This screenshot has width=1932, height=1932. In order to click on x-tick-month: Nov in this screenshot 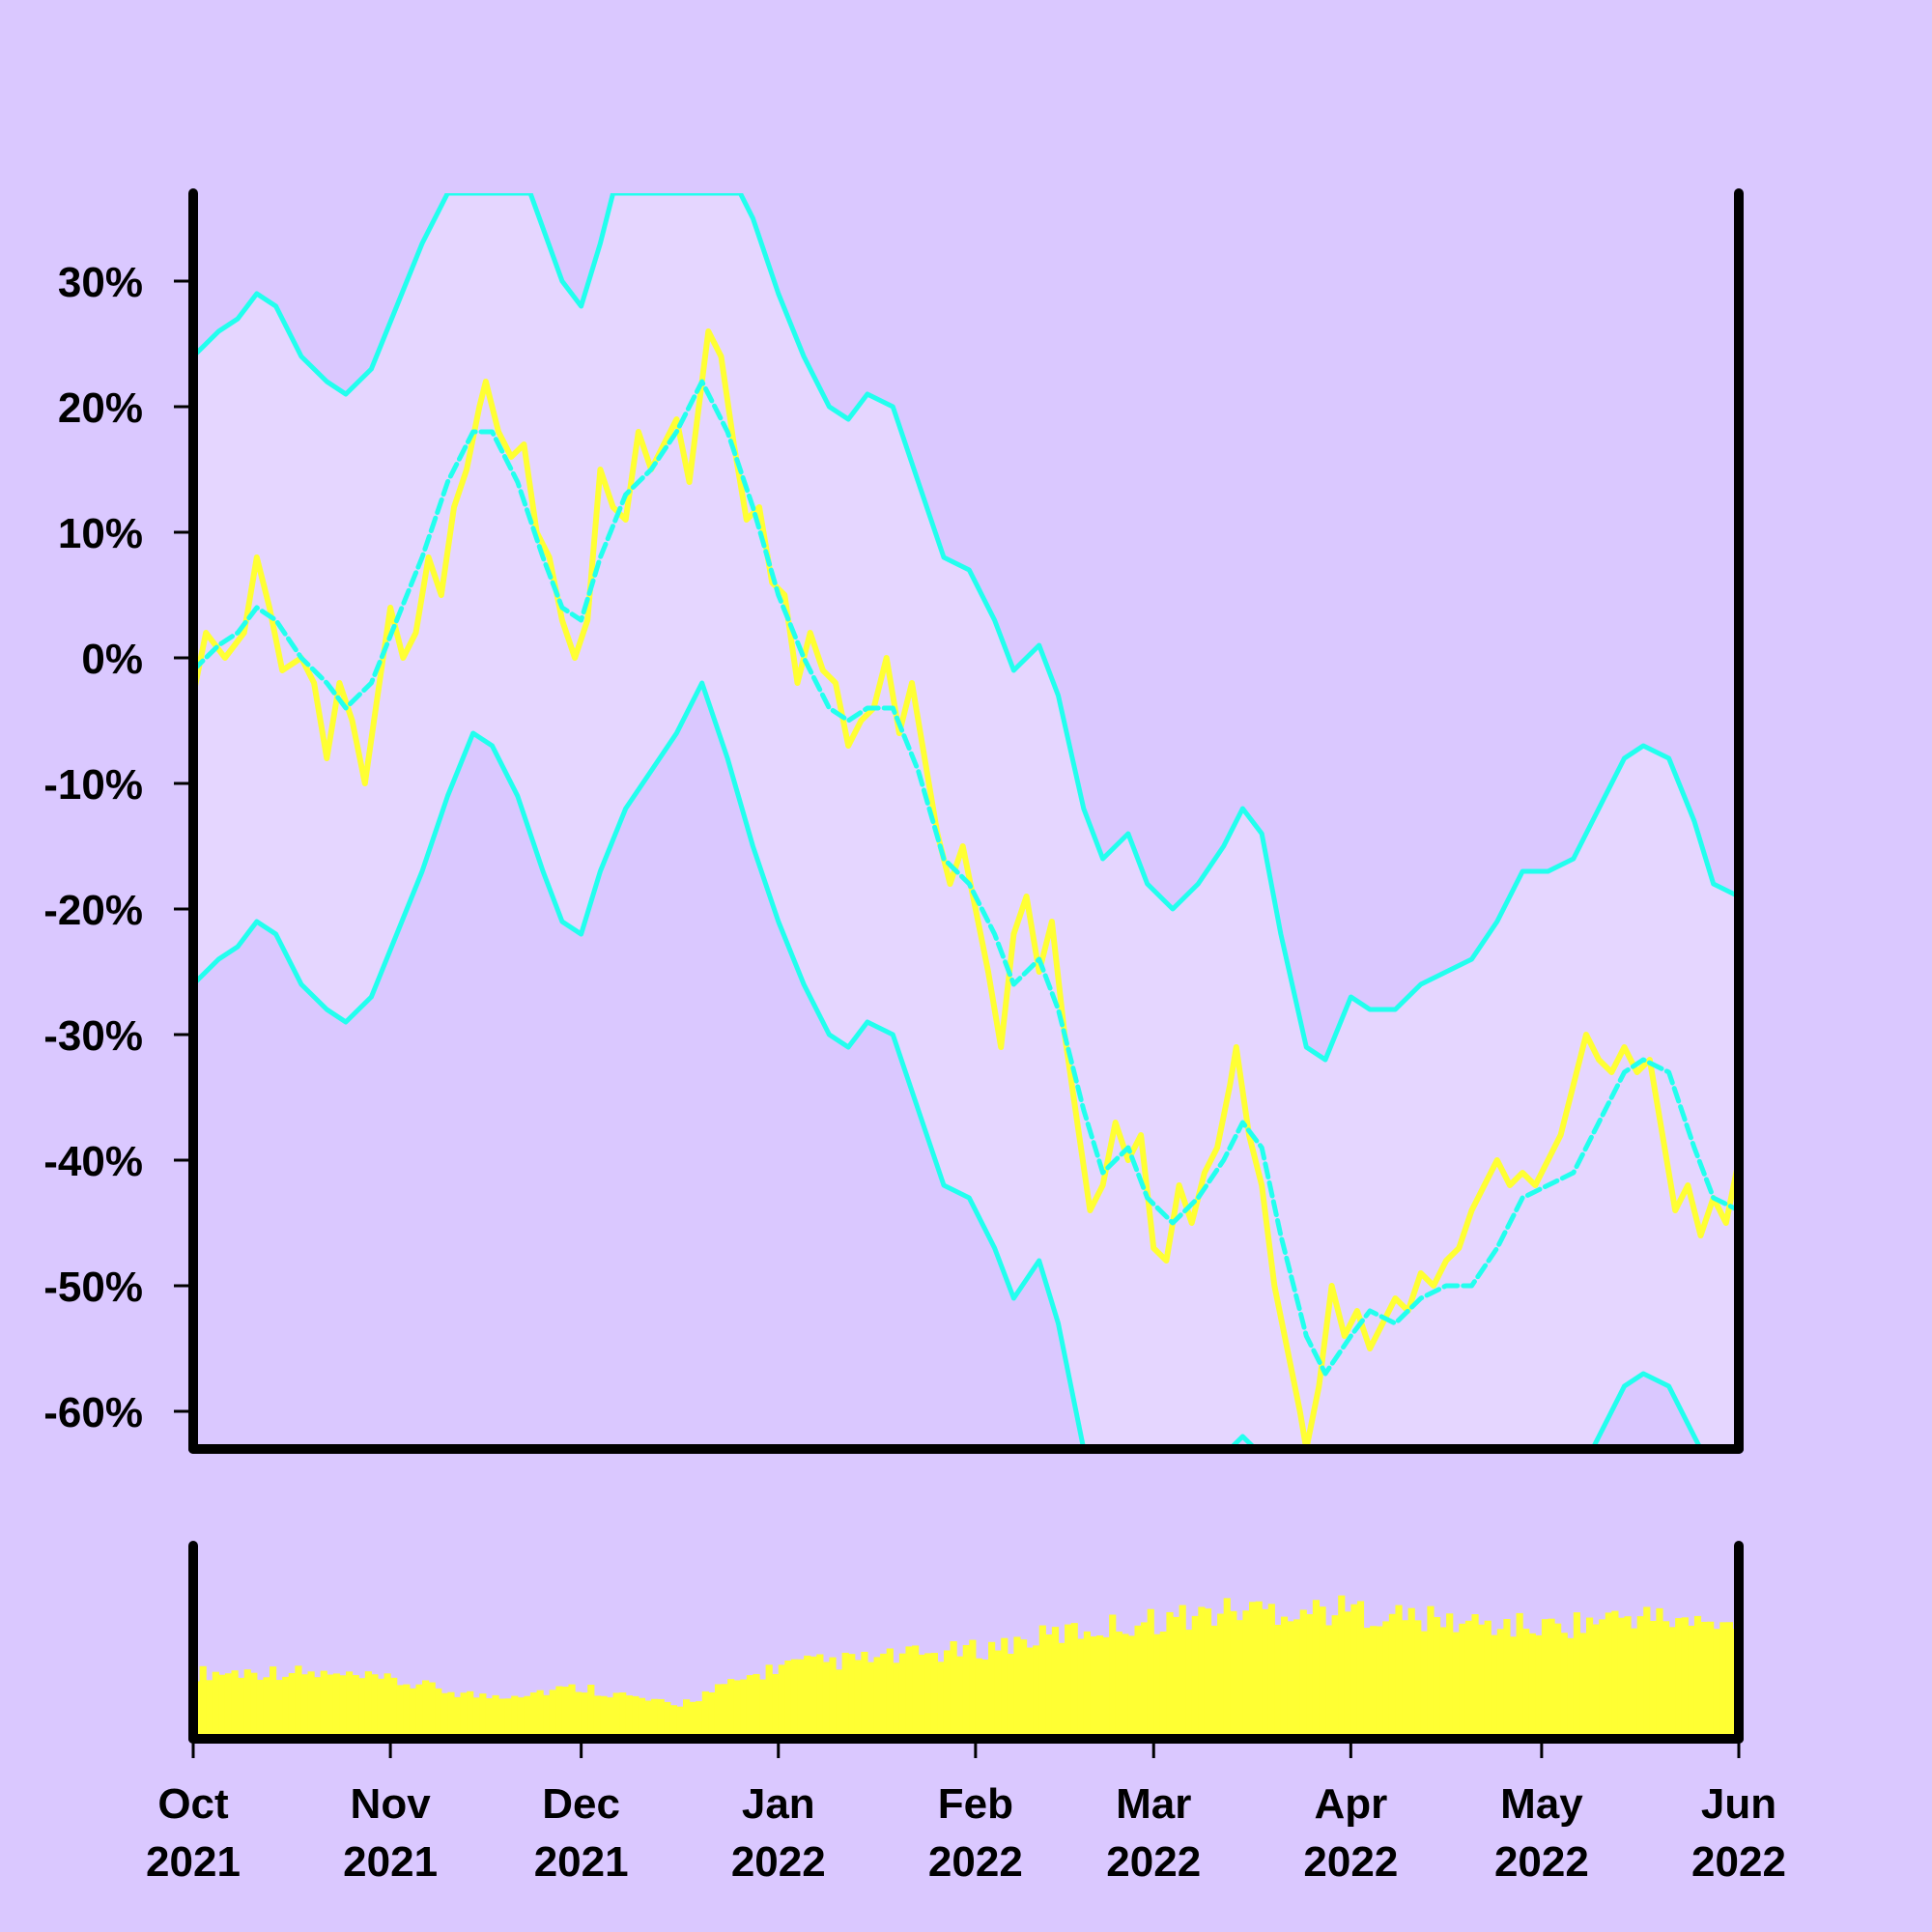, I will do `click(391, 1804)`.